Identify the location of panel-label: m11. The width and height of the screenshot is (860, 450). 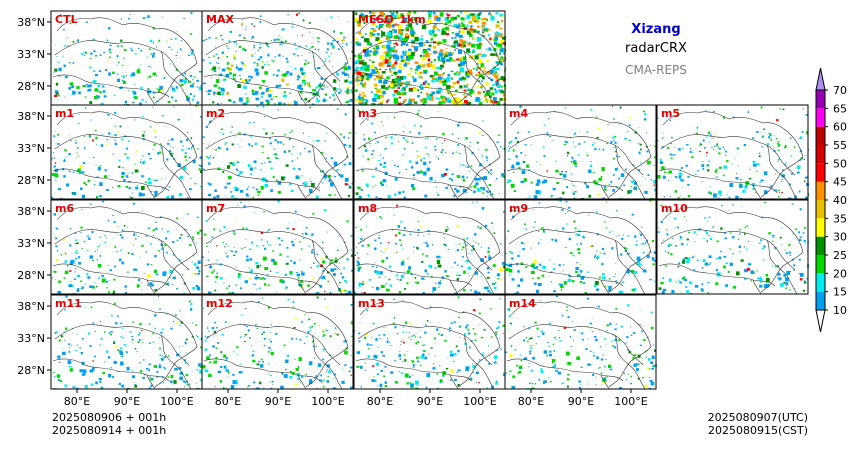
(68, 303).